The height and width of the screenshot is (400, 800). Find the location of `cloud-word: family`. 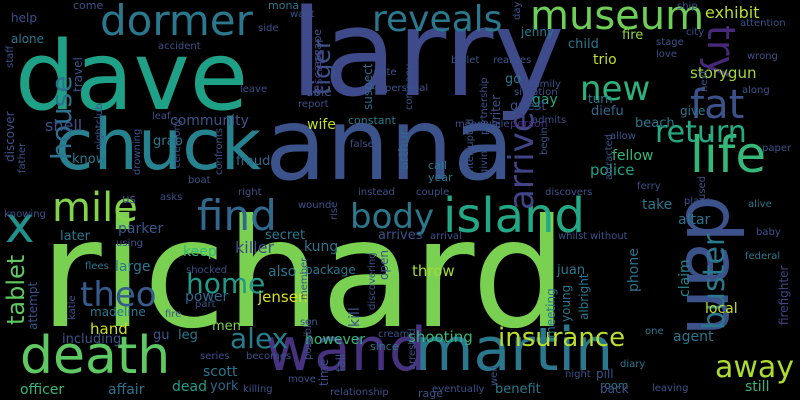

cloud-word: family is located at coordinates (545, 84).